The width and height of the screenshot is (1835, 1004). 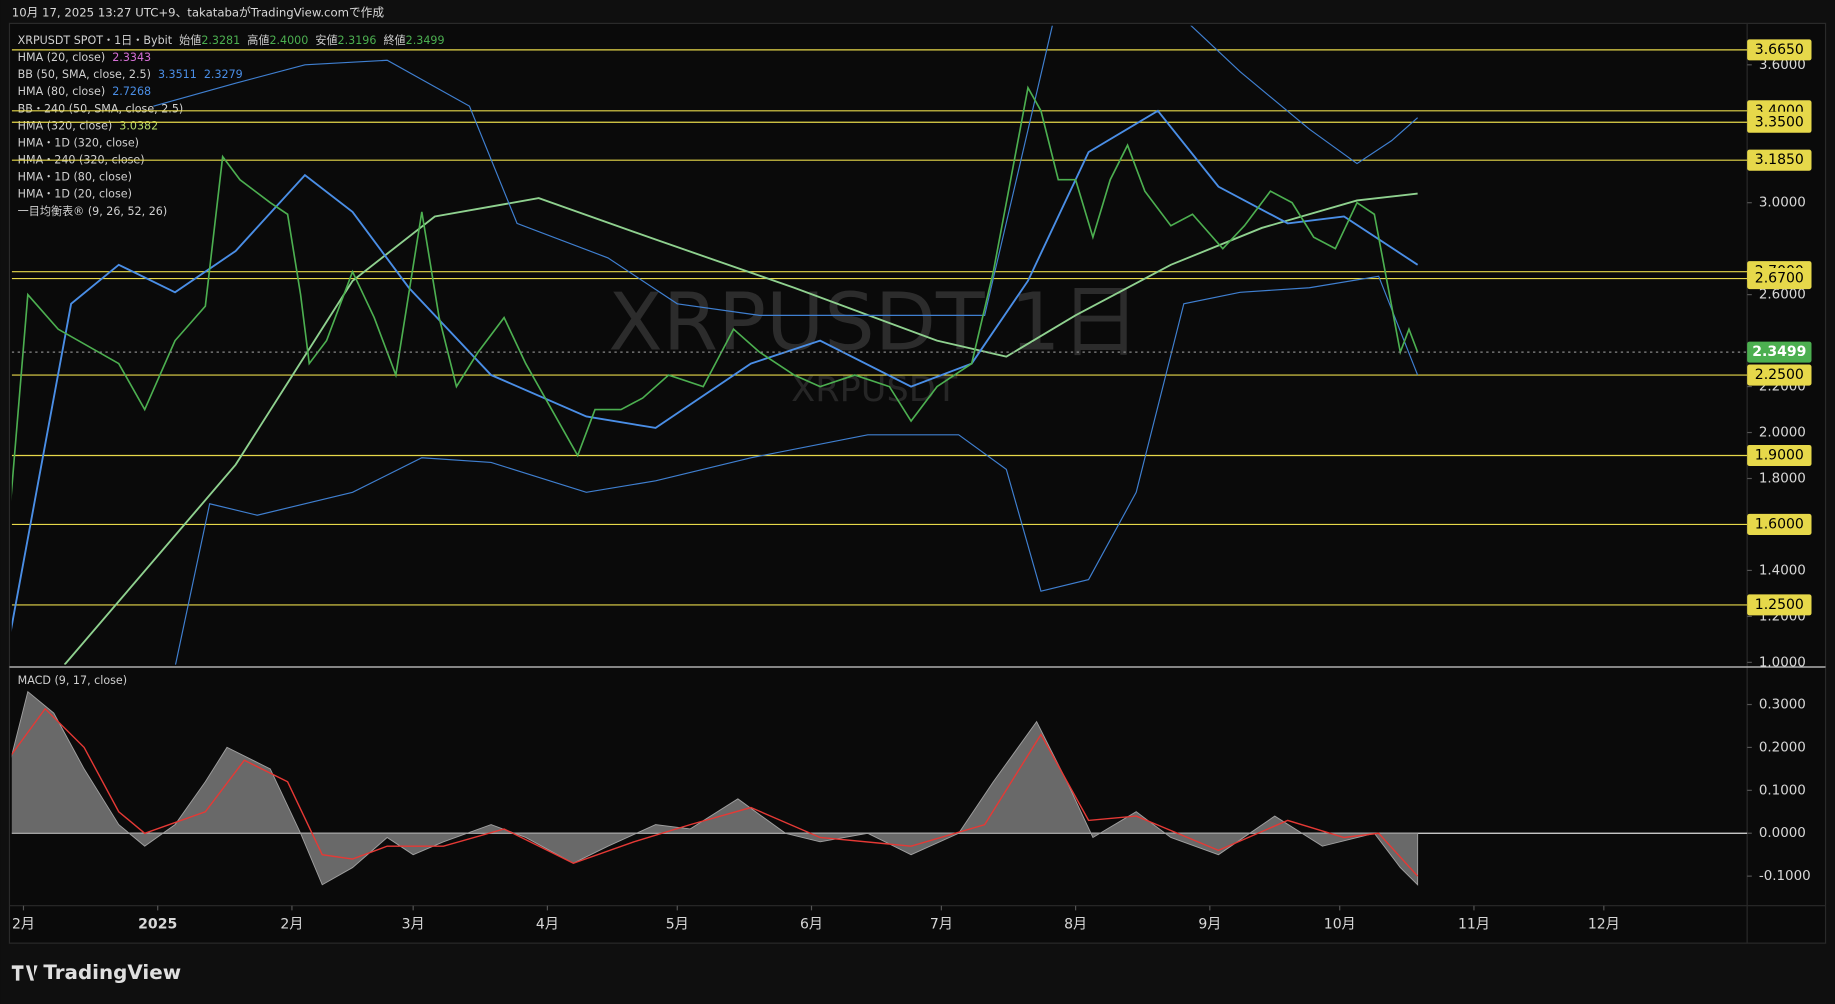 I want to click on ohlc-label: 安値, so click(x=326, y=40).